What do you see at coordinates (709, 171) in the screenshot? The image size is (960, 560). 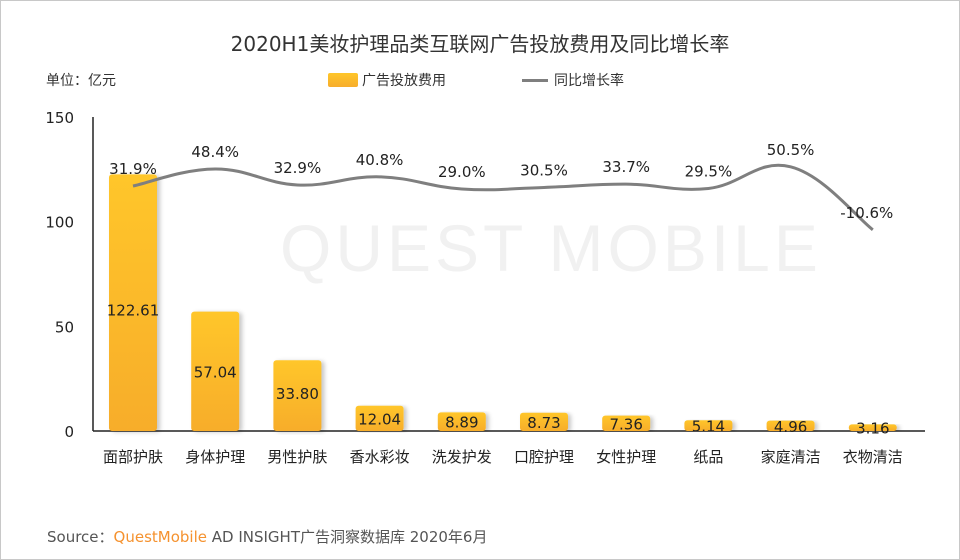 I see `line-value-label: 29.5%` at bounding box center [709, 171].